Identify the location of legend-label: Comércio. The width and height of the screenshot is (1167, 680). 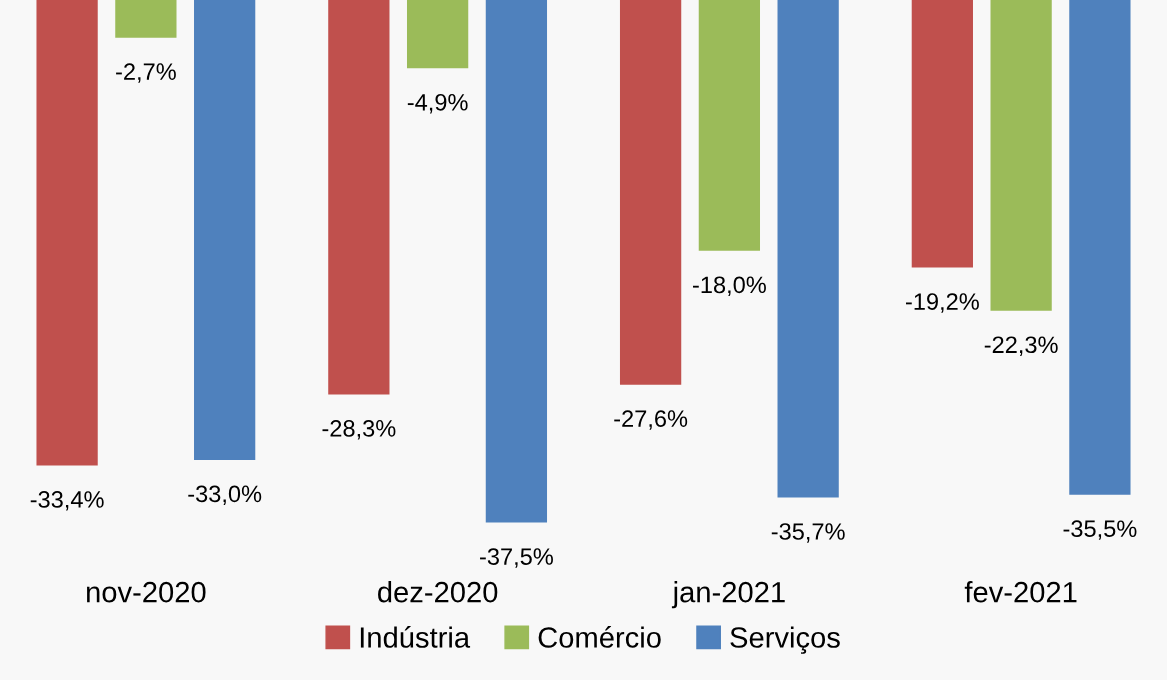
(599, 637).